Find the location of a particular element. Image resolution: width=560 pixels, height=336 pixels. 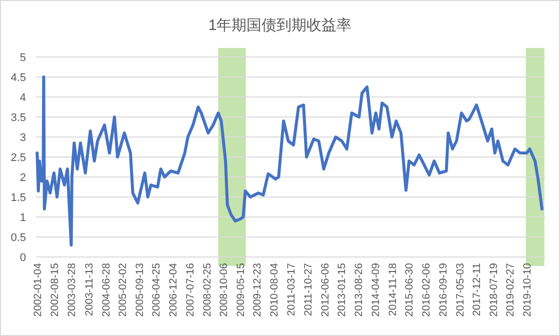

x-tick-label: 2017-12-11 is located at coordinates (477, 289).